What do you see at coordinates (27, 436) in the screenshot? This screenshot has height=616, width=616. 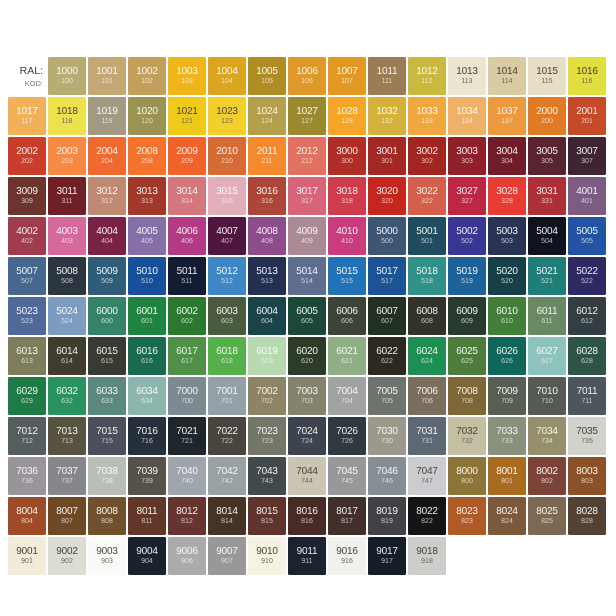 I see `color-swatch-7012: 7012 712` at bounding box center [27, 436].